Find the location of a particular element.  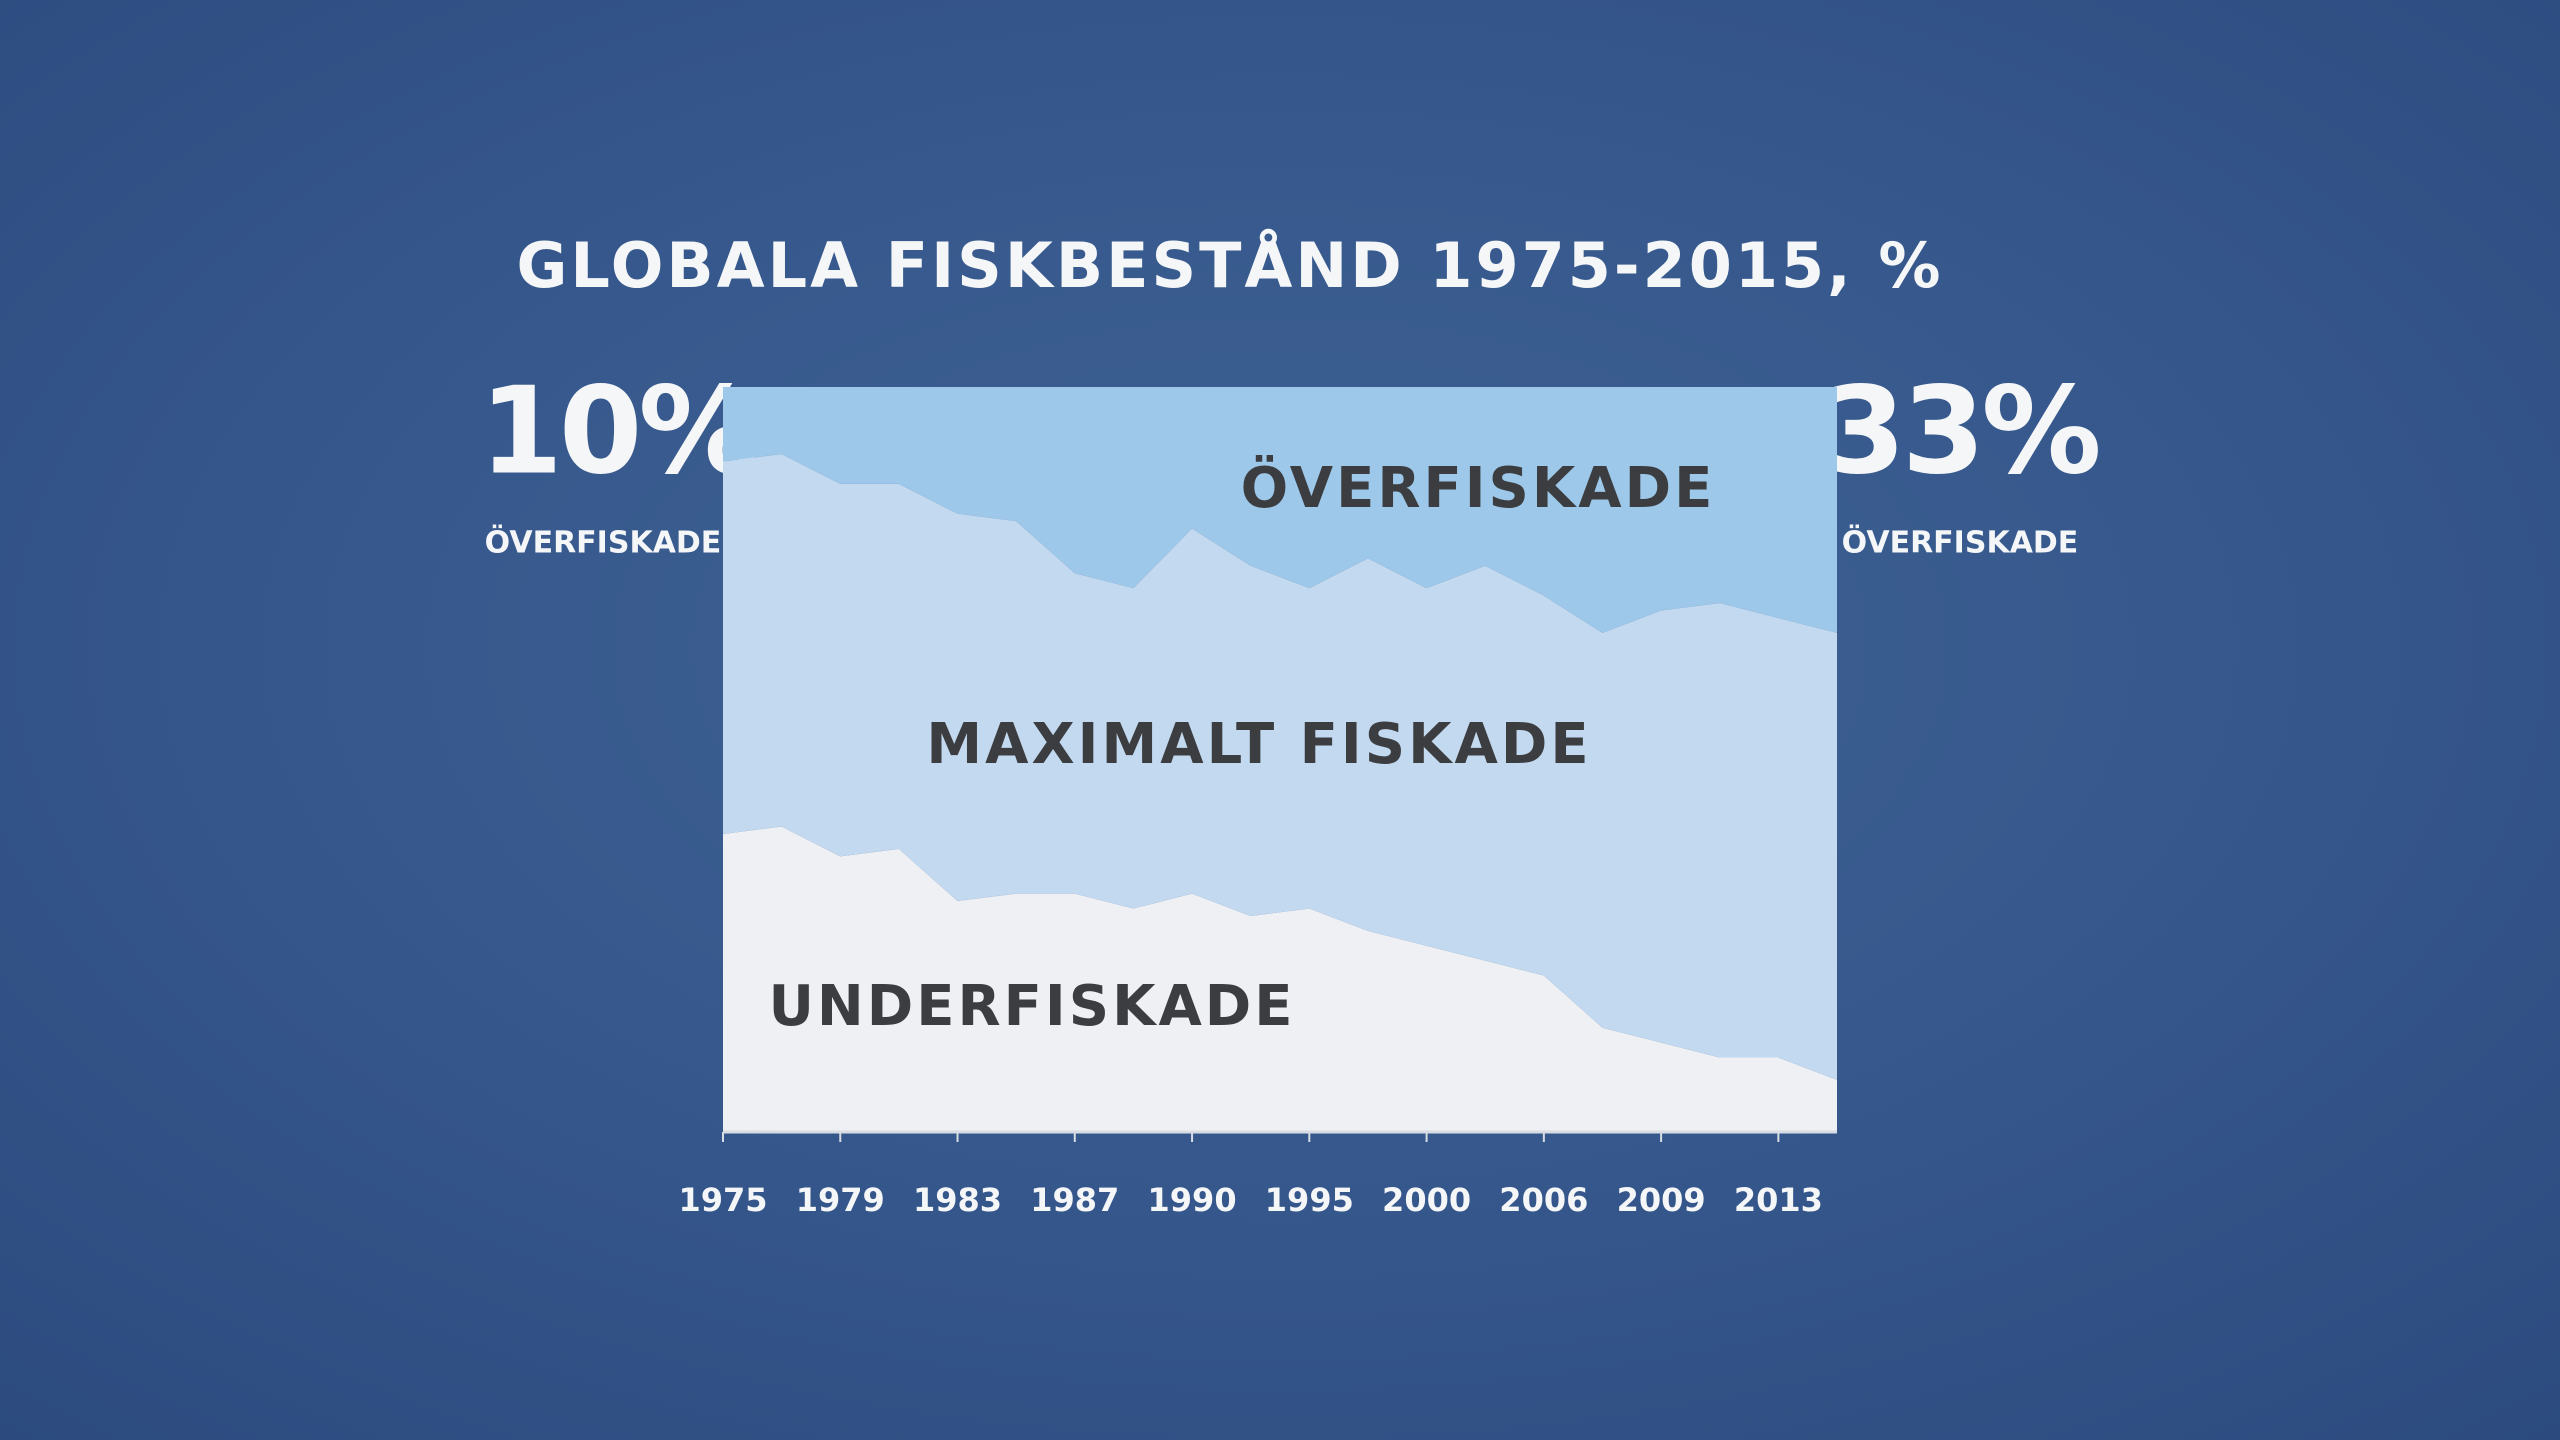

x-tick-label: 1979 is located at coordinates (840, 1200).